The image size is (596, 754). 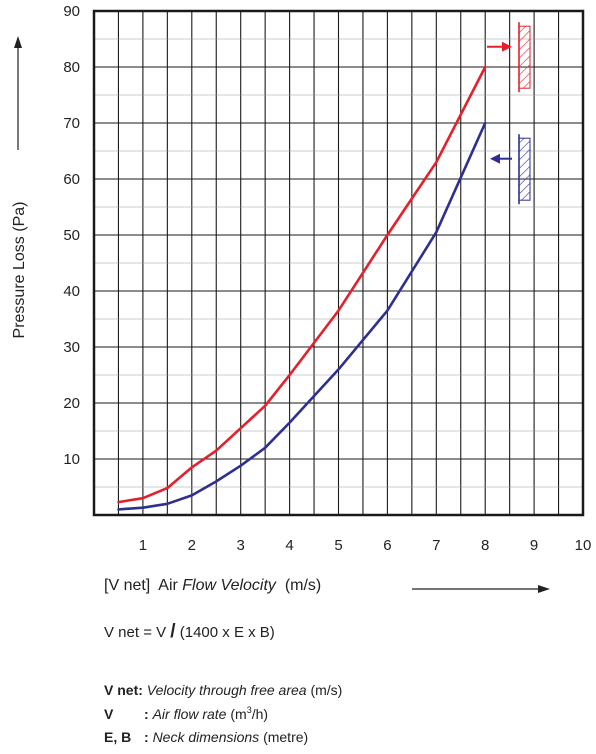 I want to click on legend-vnet-desc: Velocity through free area, so click(x=226, y=690).